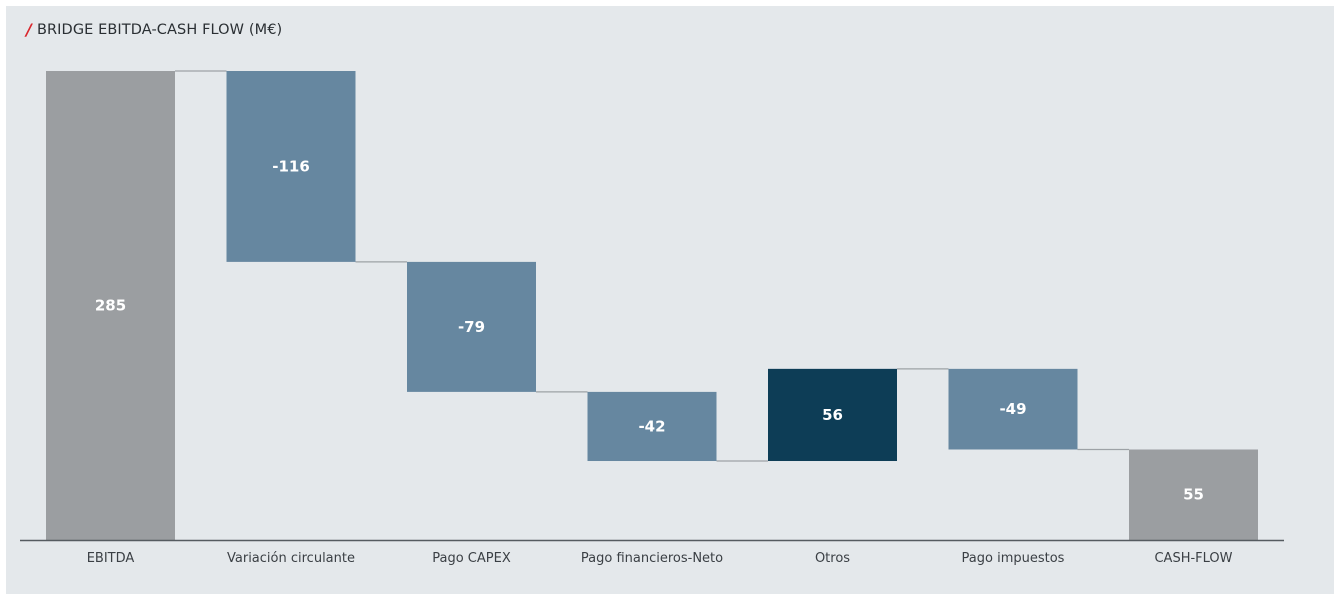 This screenshot has width=1340, height=600. What do you see at coordinates (111, 558) in the screenshot?
I see `category-label: EBITDA` at bounding box center [111, 558].